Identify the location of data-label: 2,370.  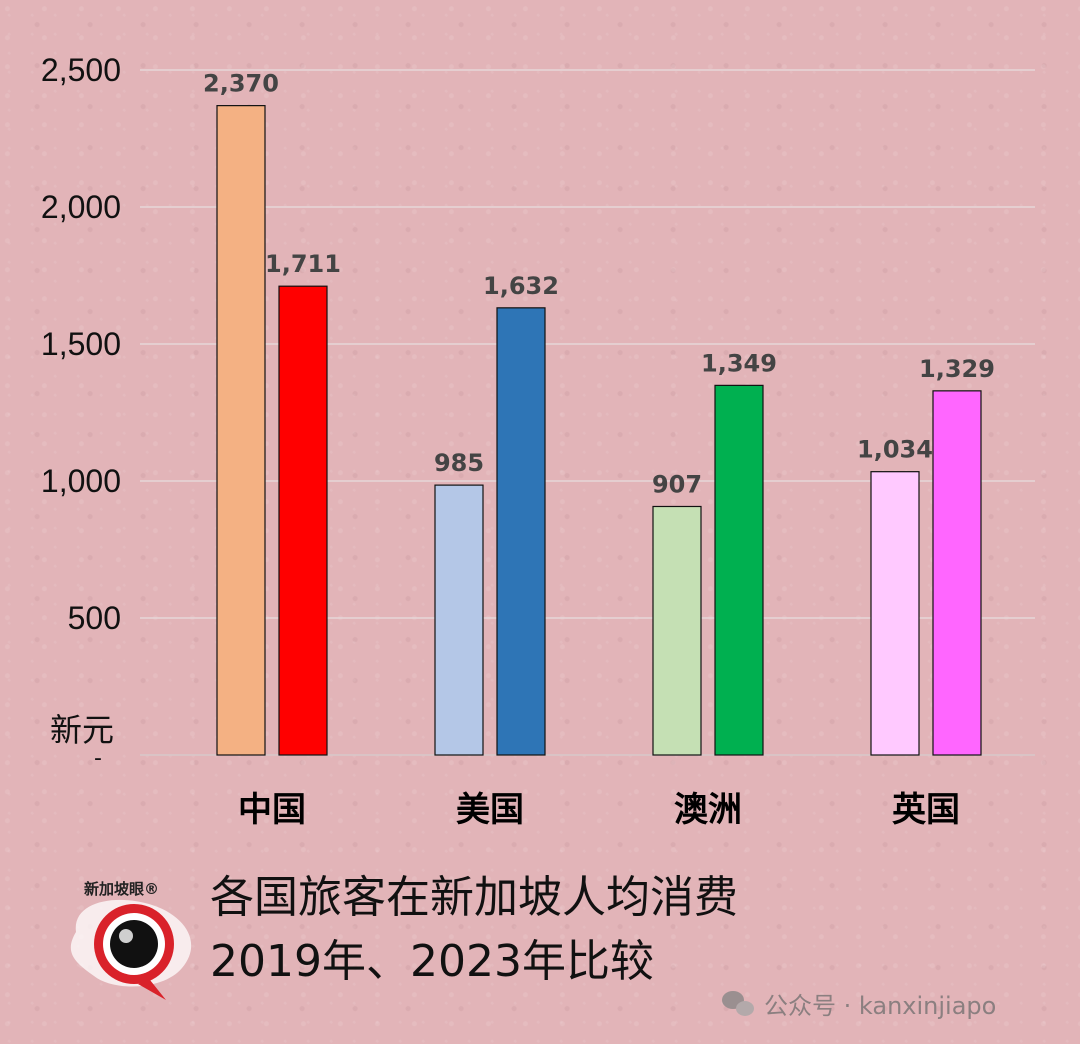
(241, 84).